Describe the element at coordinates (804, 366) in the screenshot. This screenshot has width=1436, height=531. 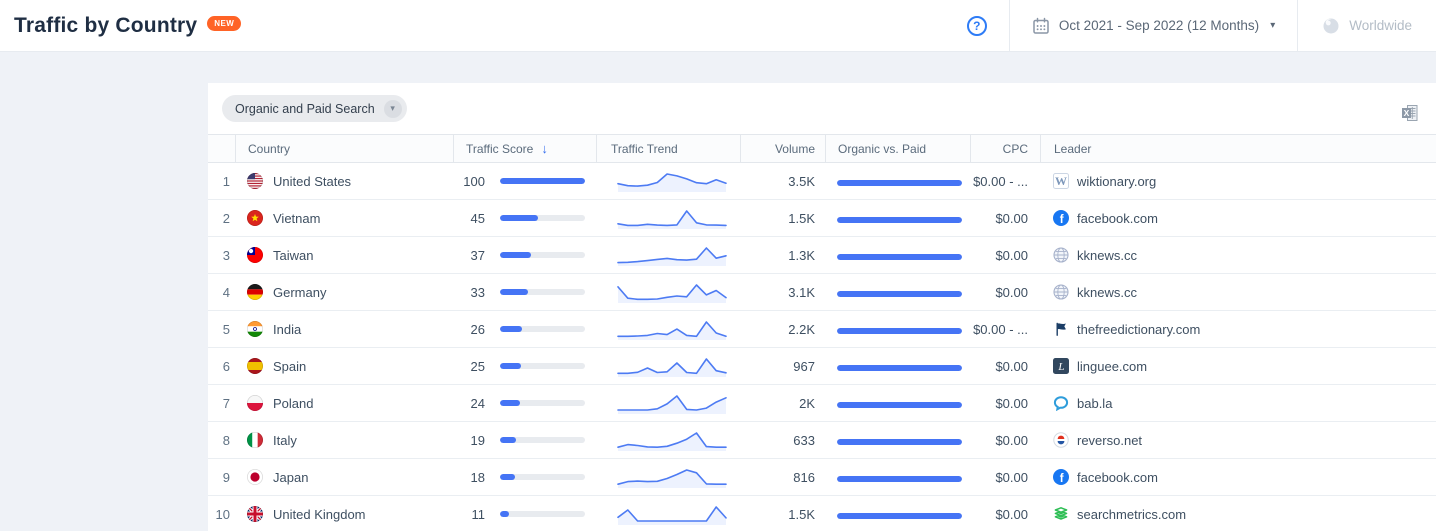
I see `volume-value: 967` at that location.